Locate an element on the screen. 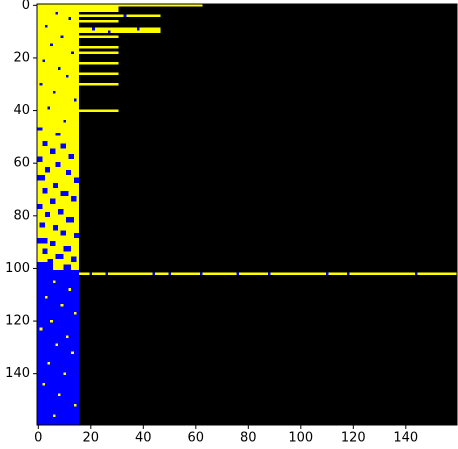  x-tick-label: 140 is located at coordinates (405, 438).